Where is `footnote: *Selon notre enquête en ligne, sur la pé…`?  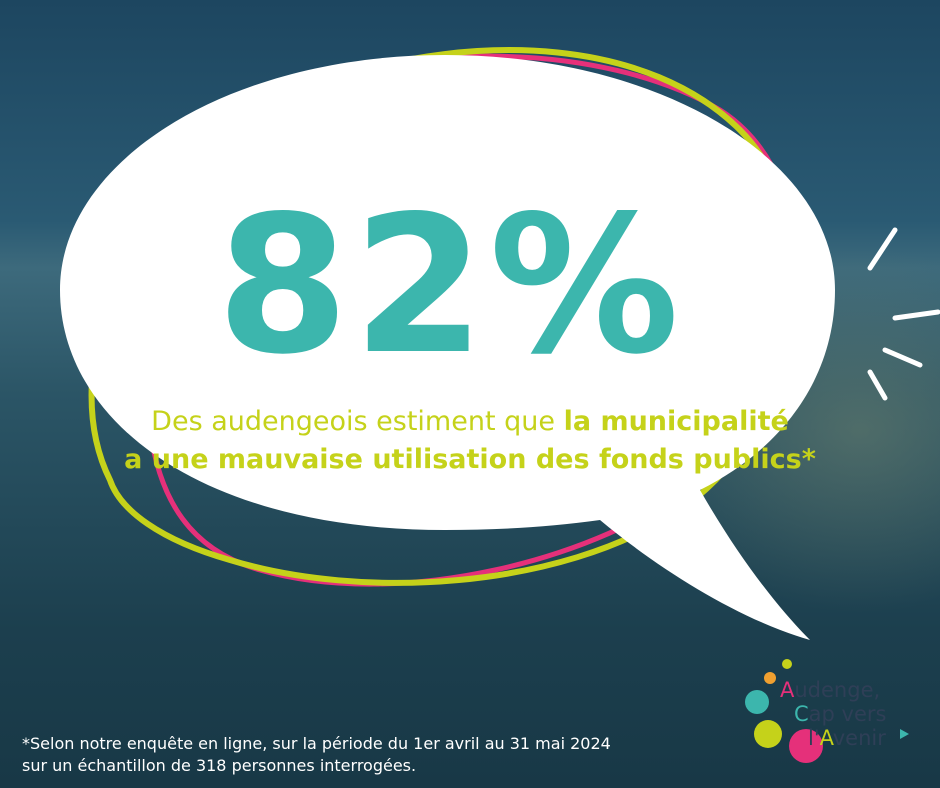 footnote: *Selon notre enquête en ligne, sur la pé… is located at coordinates (316, 743).